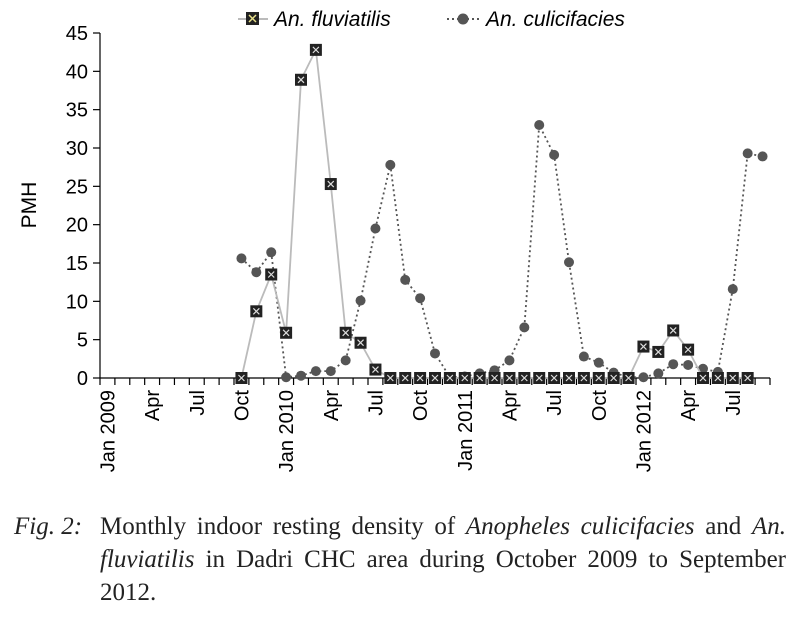 Image resolution: width=809 pixels, height=618 pixels. What do you see at coordinates (77, 34) in the screenshot?
I see `y-tick-label: 45` at bounding box center [77, 34].